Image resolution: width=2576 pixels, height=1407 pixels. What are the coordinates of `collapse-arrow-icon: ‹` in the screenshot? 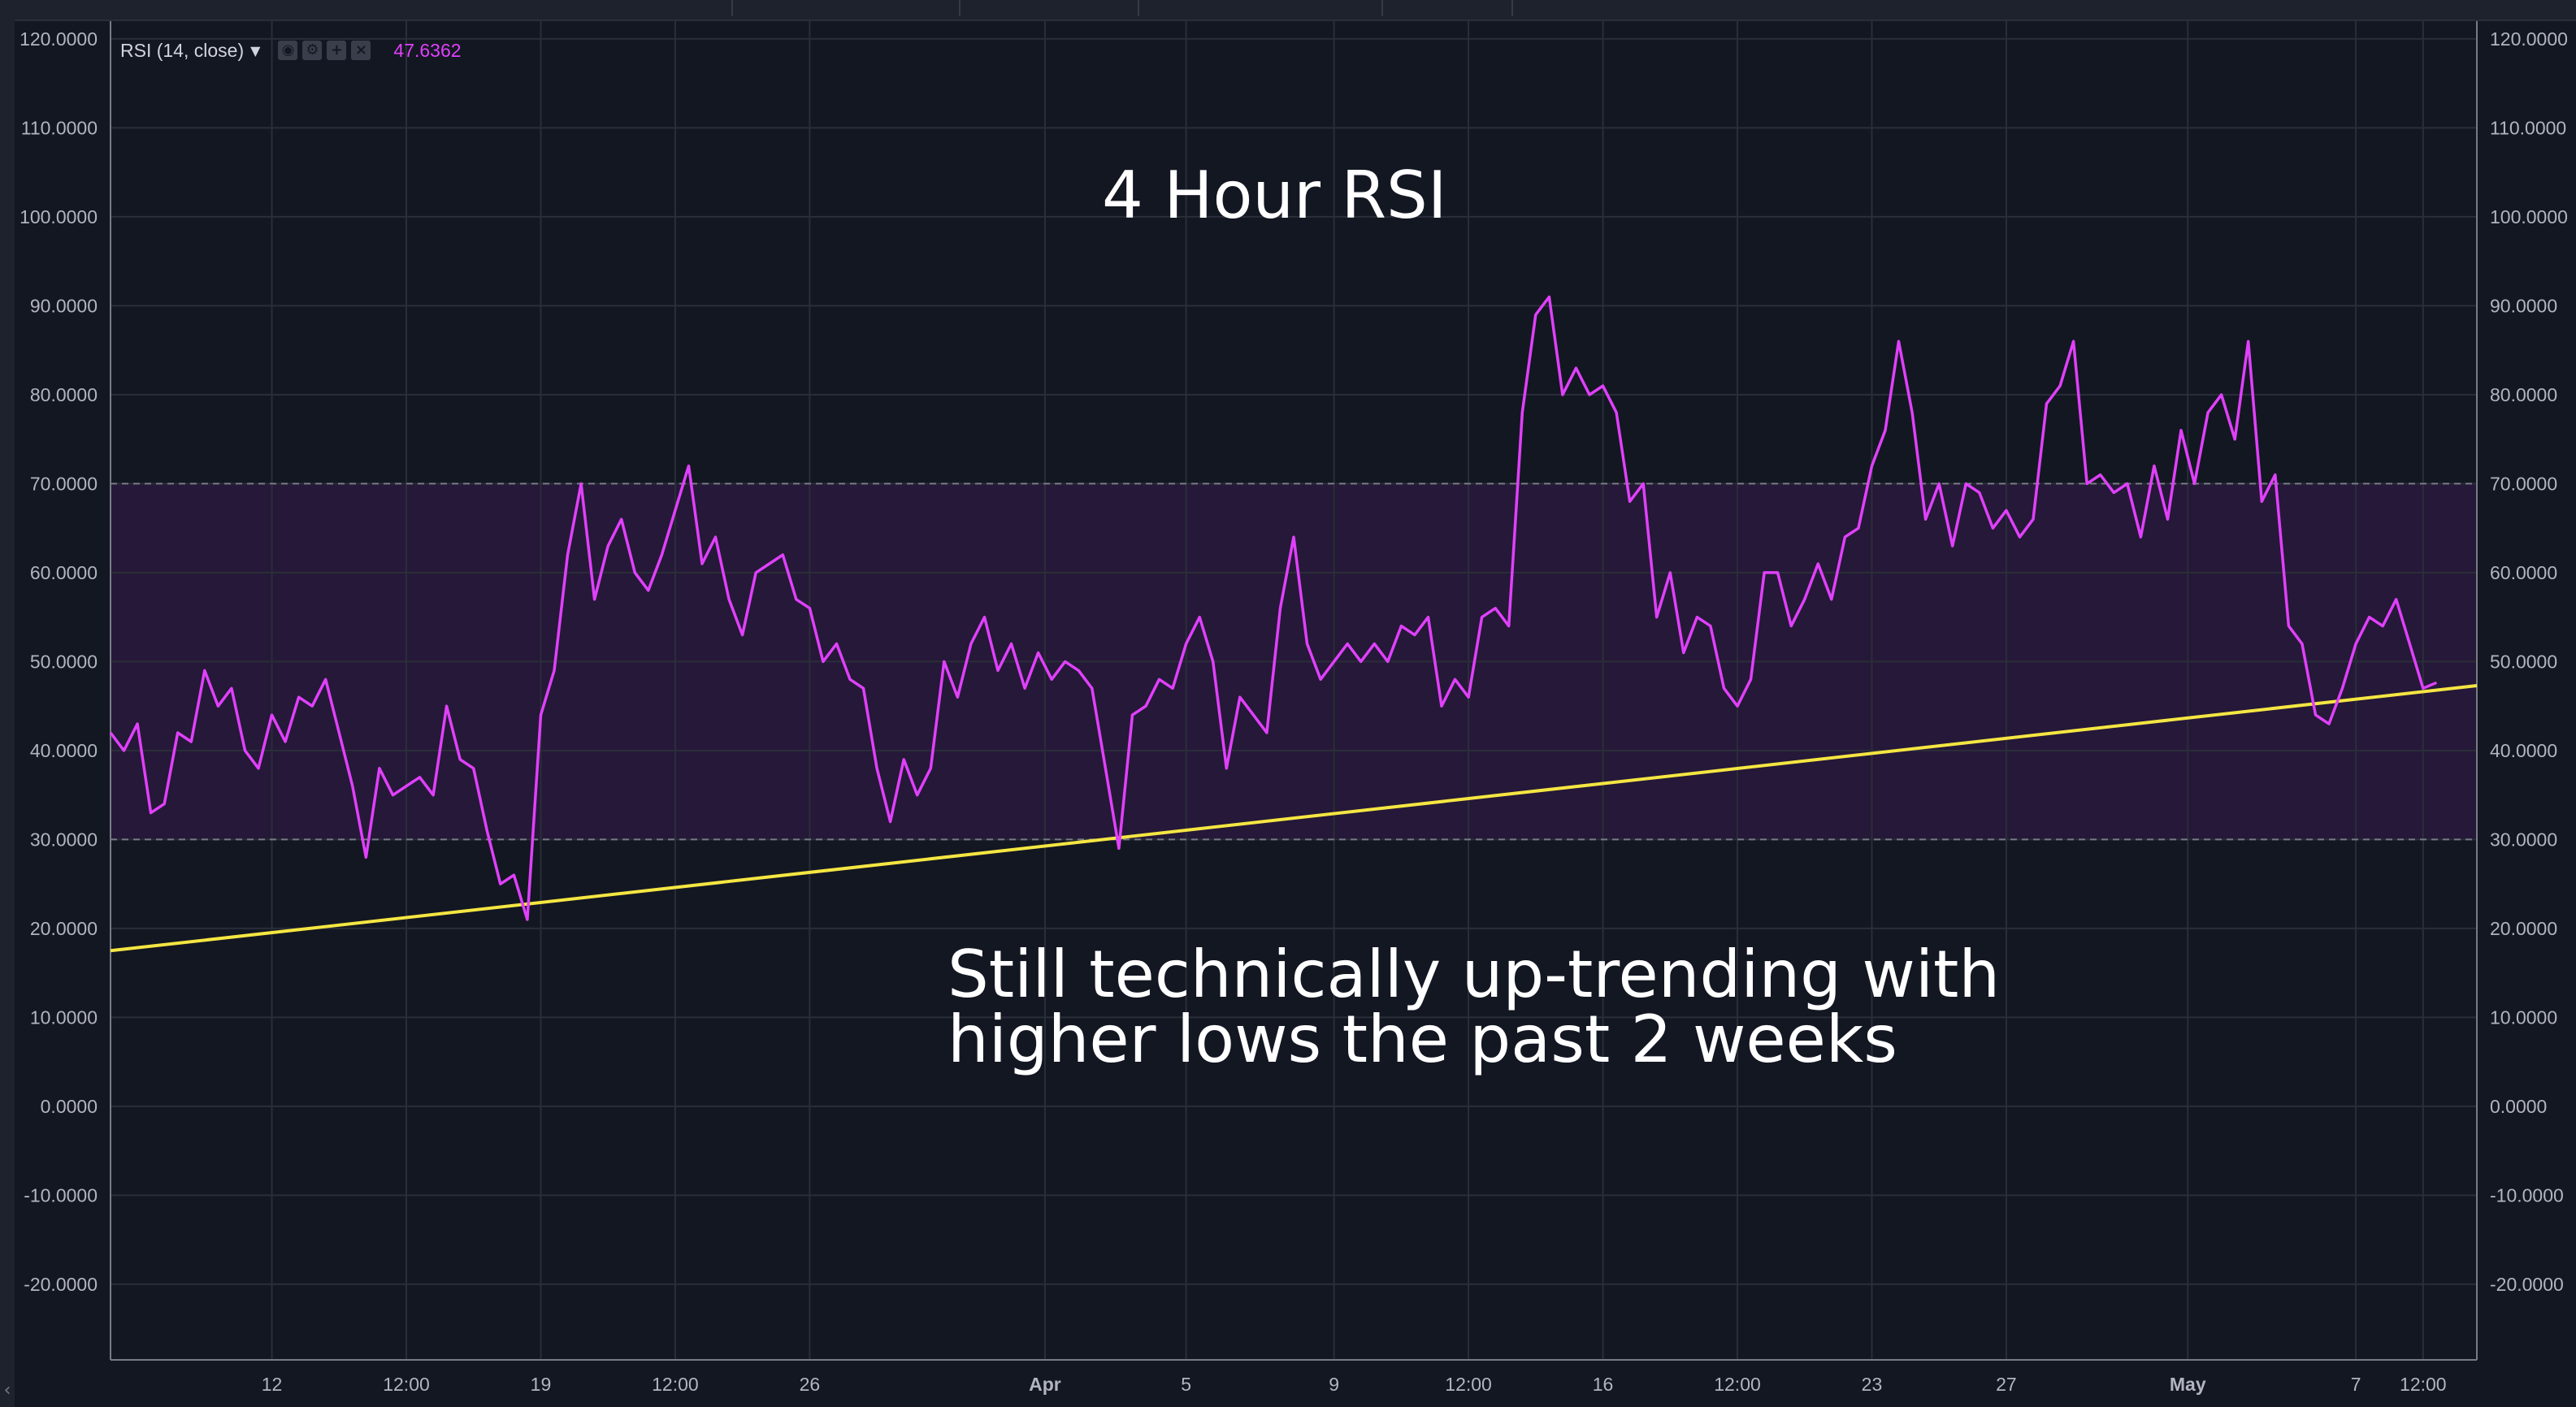 It's located at (7, 1390).